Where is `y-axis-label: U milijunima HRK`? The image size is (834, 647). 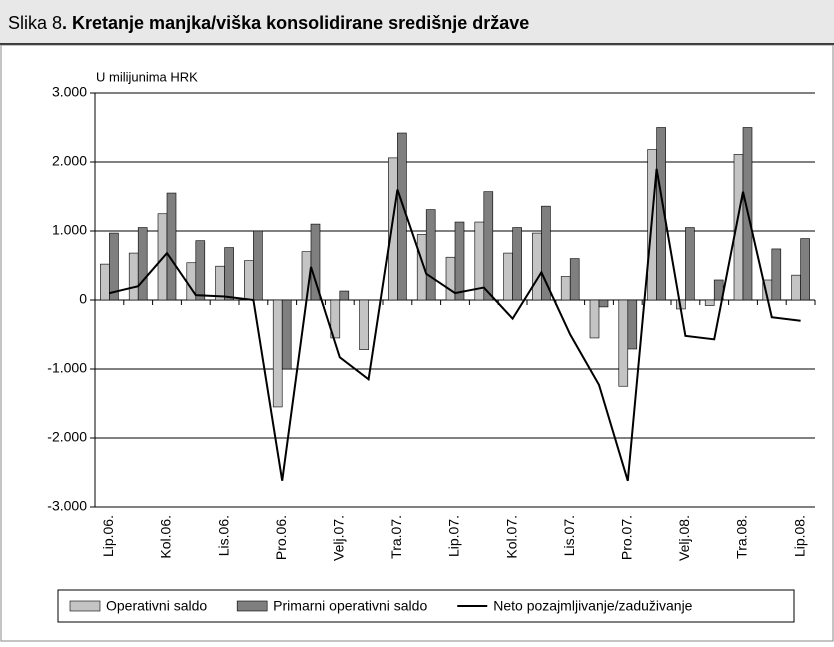 y-axis-label: U milijunima HRK is located at coordinates (147, 76).